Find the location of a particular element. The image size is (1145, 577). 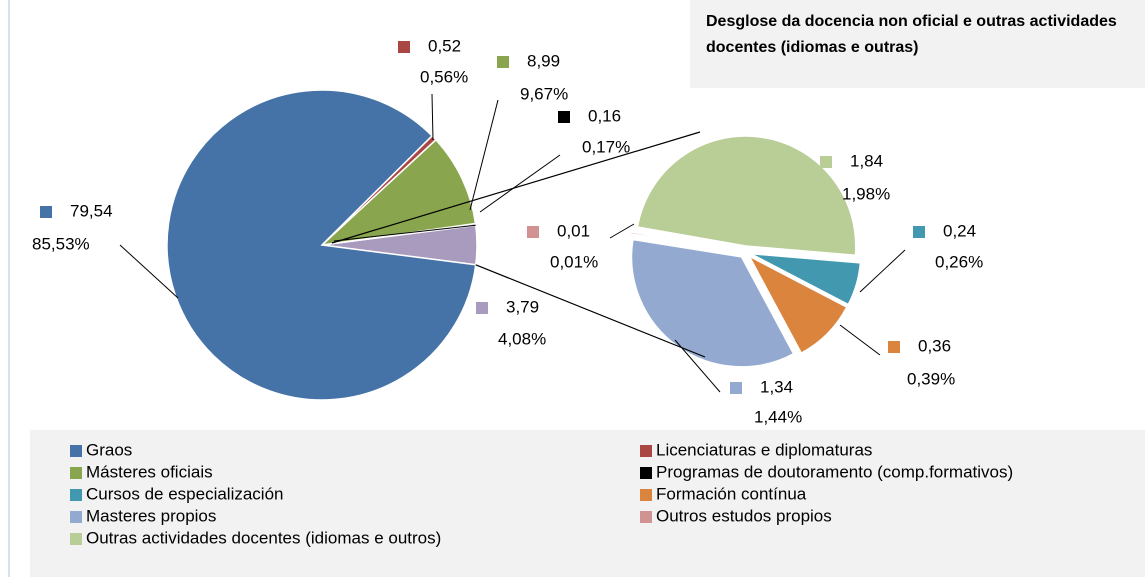

data-label: 85,53% is located at coordinates (61, 243).